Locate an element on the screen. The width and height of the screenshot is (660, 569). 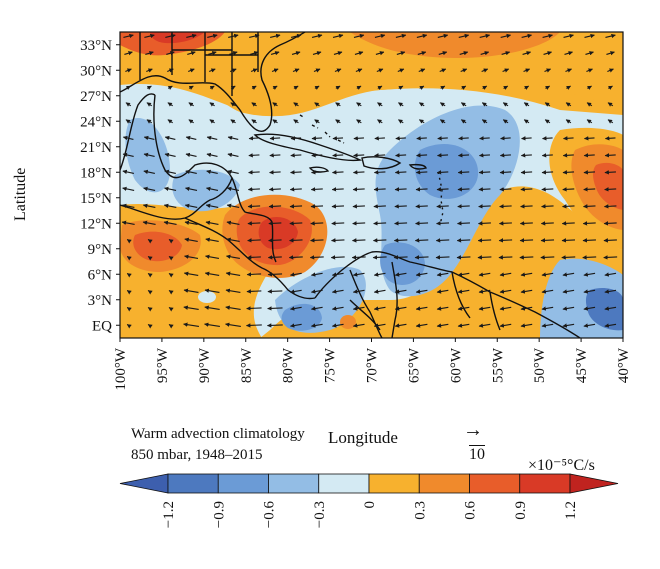
colorbar-tick-label: 0.6 is located at coordinates (471, 510).